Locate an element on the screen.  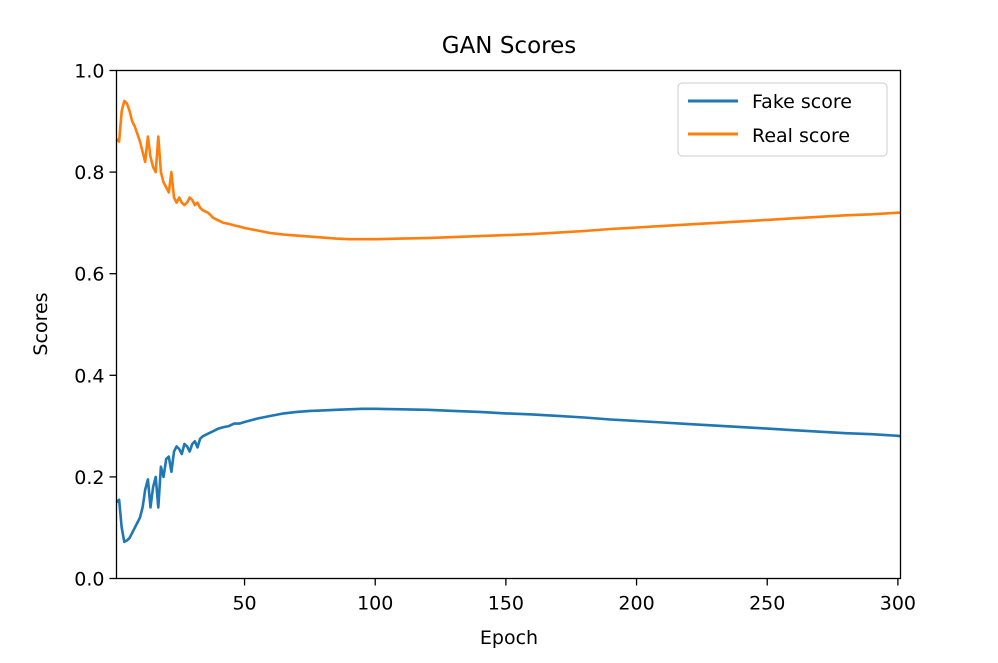
x-tick-label: 50 is located at coordinates (244, 604).